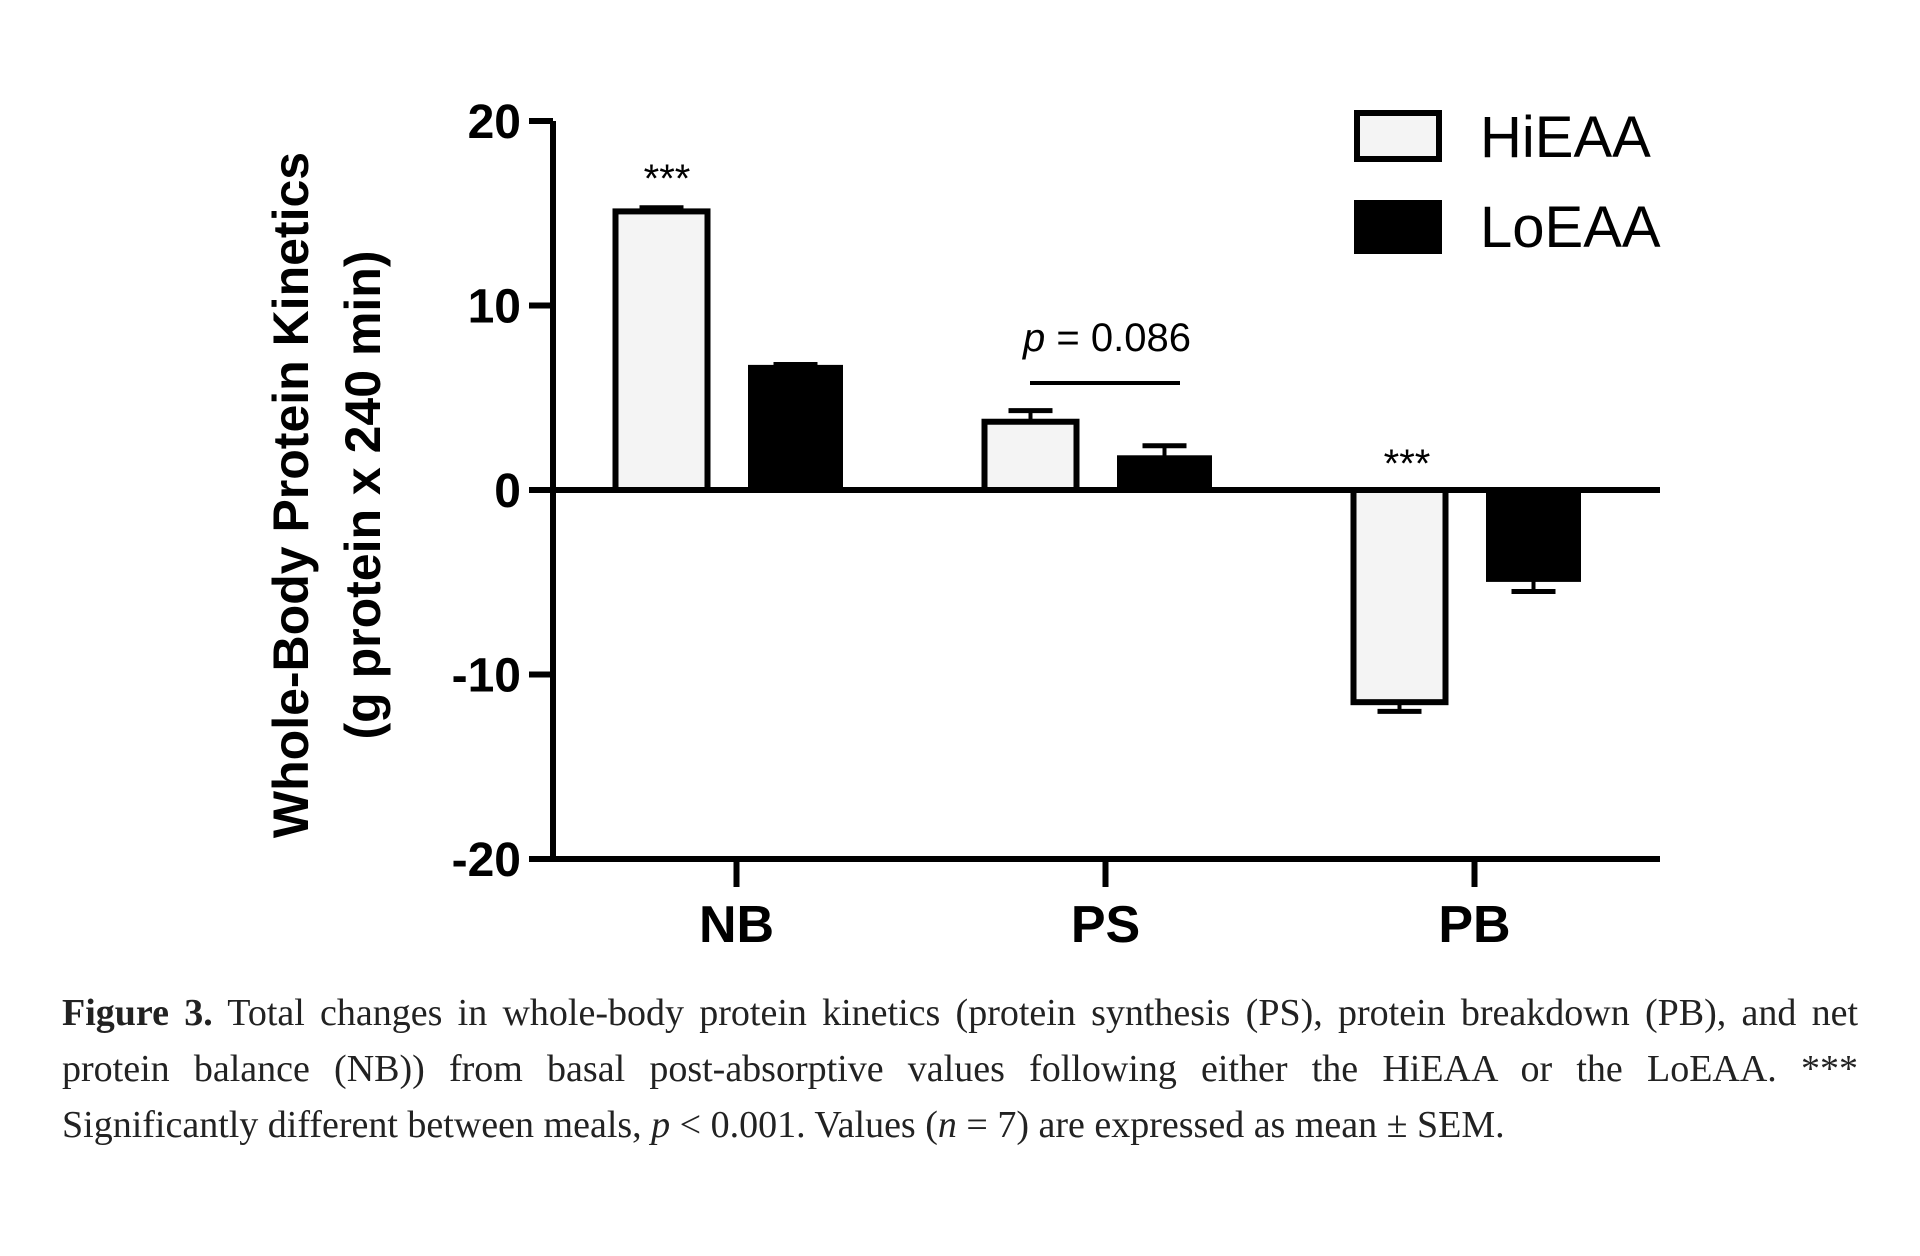  What do you see at coordinates (507, 491) in the screenshot?
I see `y-tick-label: 0` at bounding box center [507, 491].